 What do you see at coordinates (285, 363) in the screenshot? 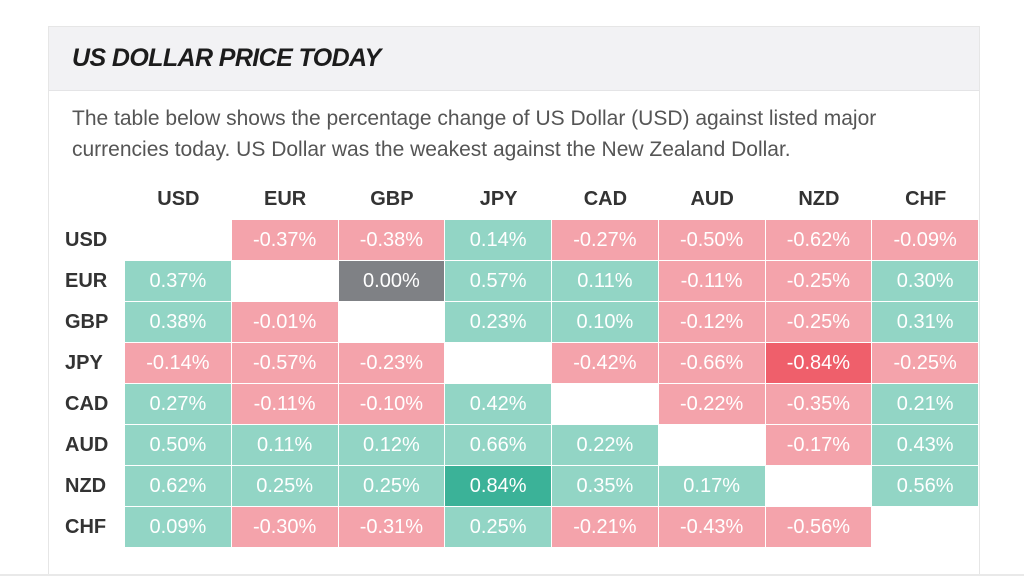
I see `rate-cell-jpy-eur: -0.57%` at bounding box center [285, 363].